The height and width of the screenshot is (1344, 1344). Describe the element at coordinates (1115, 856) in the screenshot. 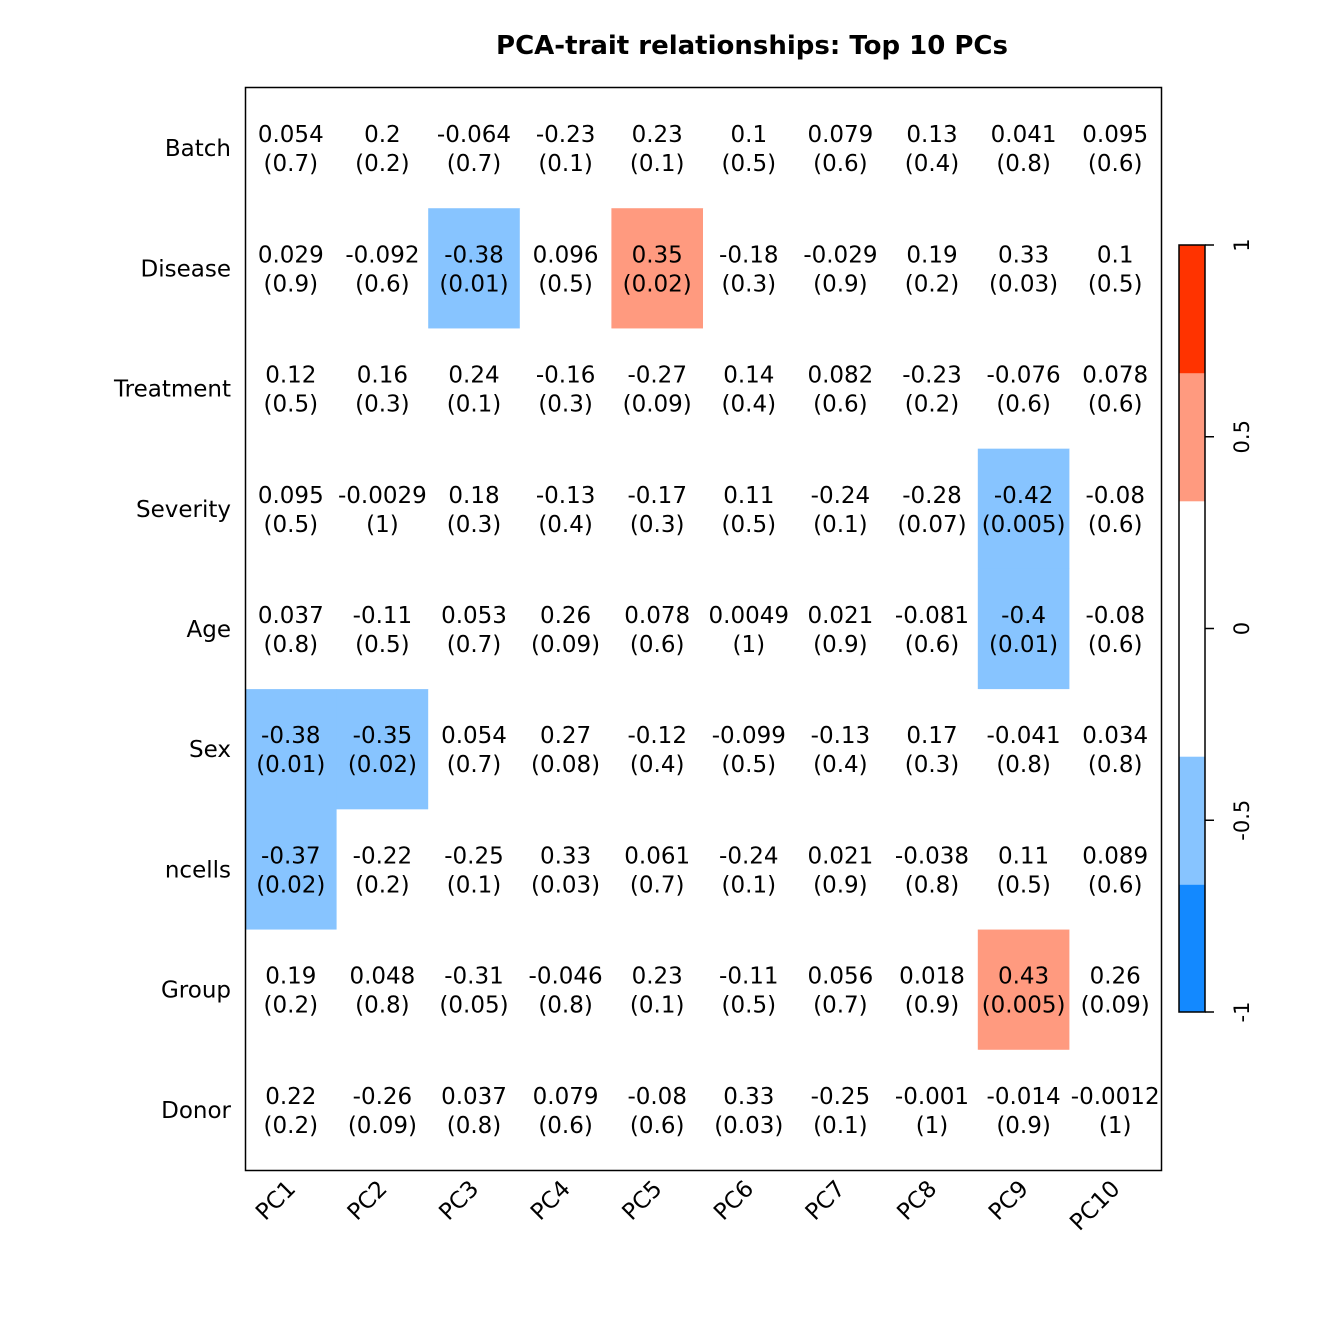

I see `cell-correlation-label: 0.089` at that location.